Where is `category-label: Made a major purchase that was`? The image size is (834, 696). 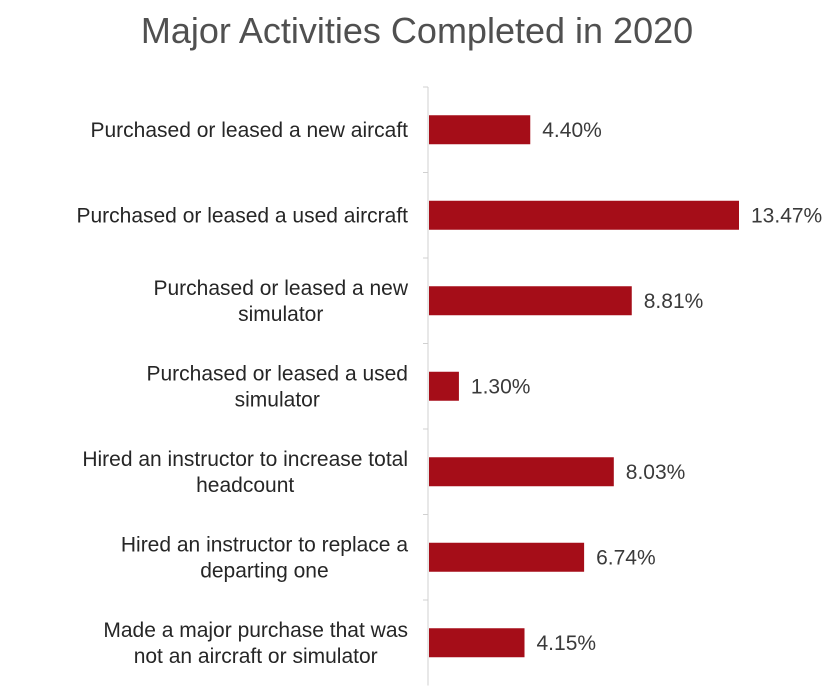 category-label: Made a major purchase that was is located at coordinates (255, 630).